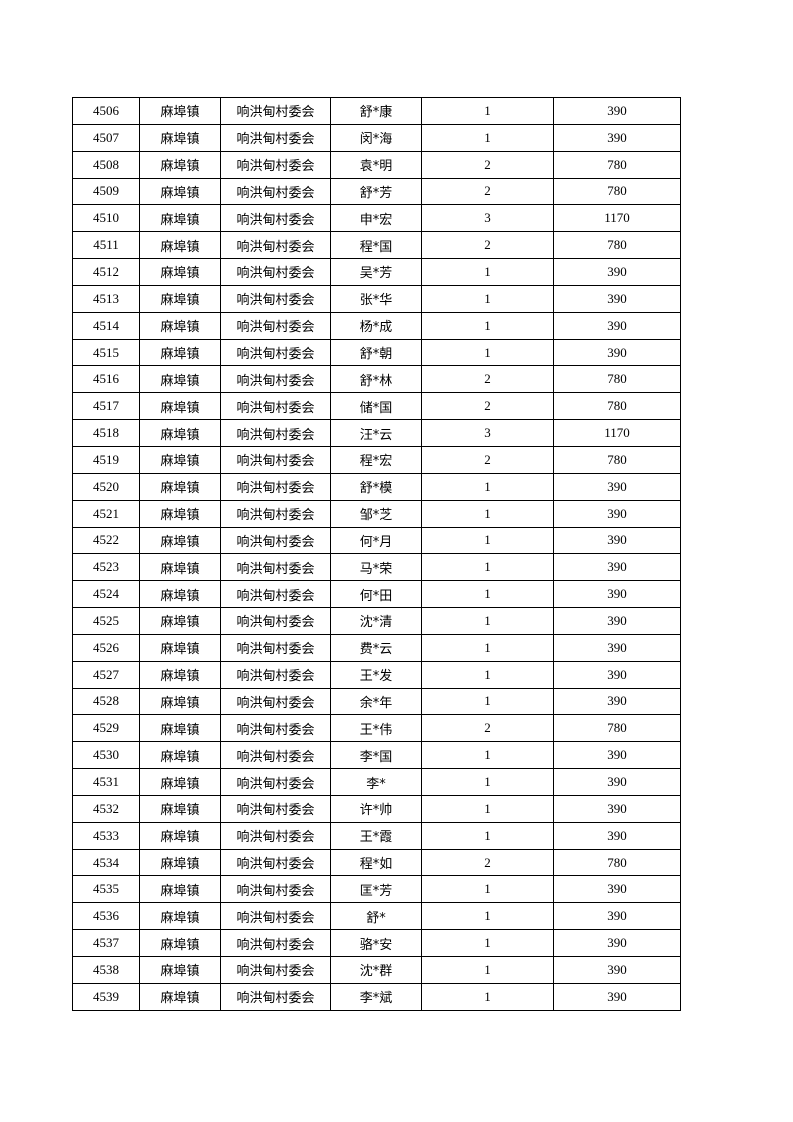 The width and height of the screenshot is (793, 1122). I want to click on name-cell: 汪*云, so click(376, 433).